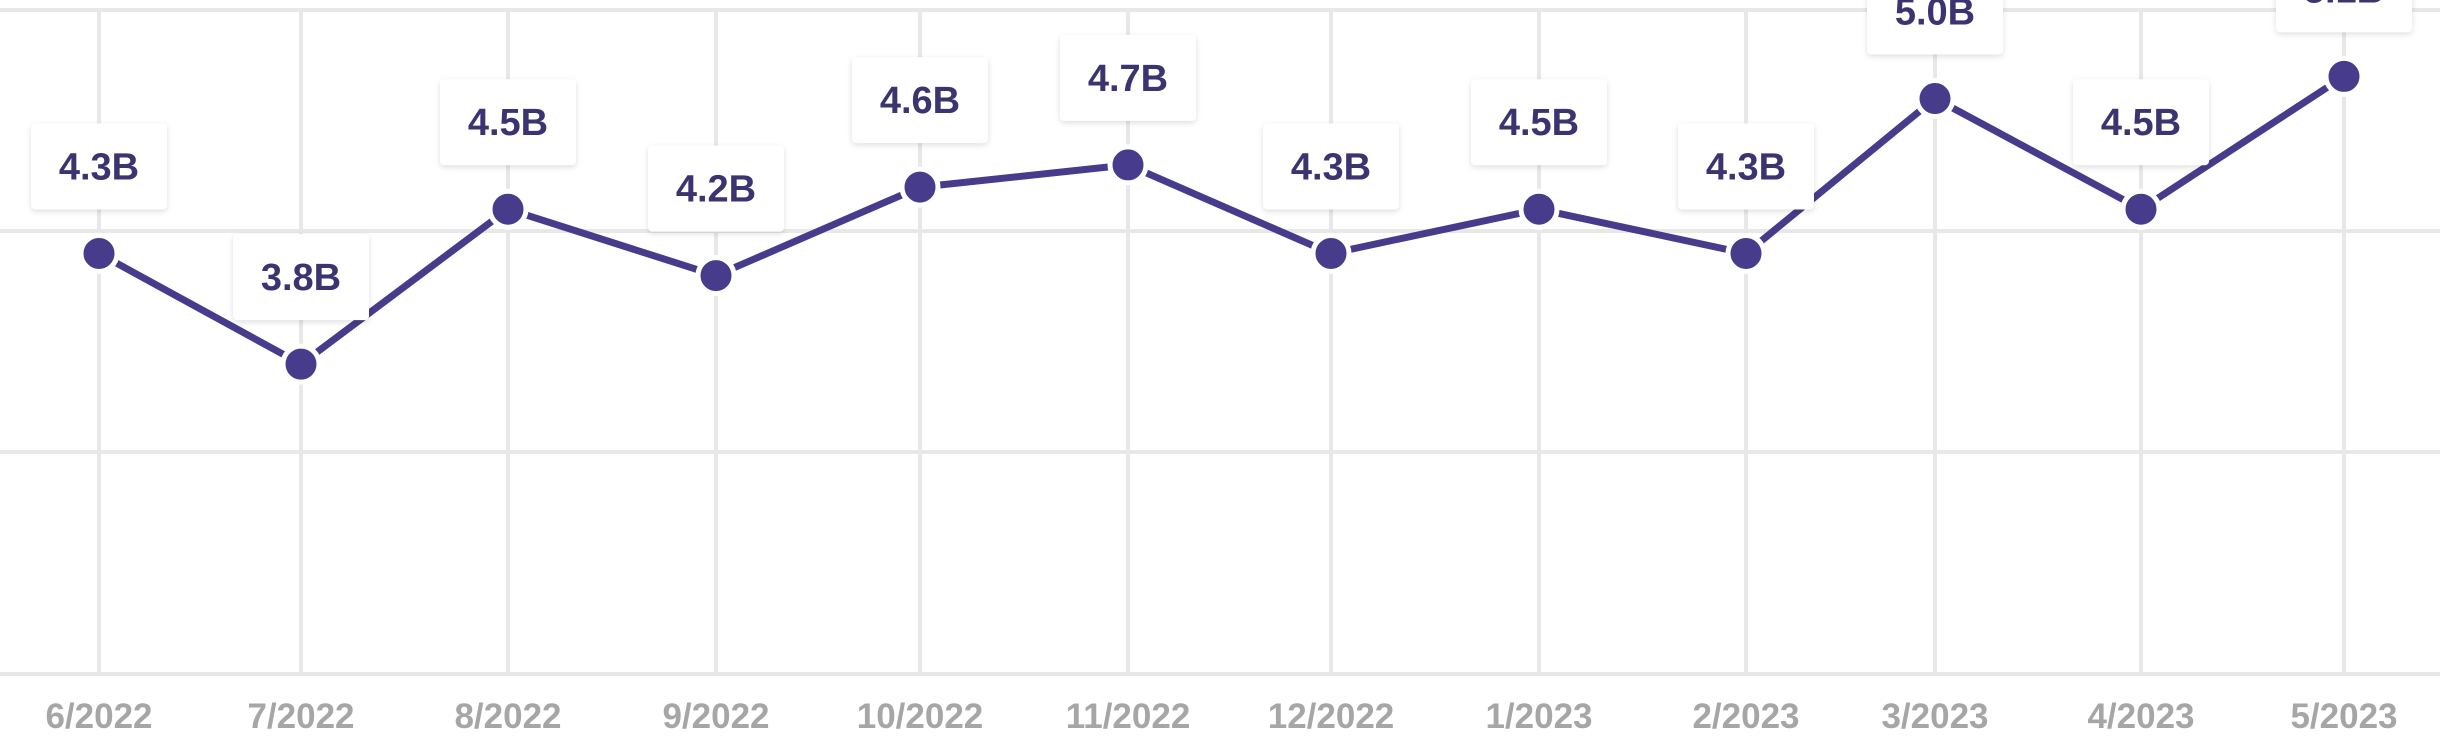  What do you see at coordinates (2140, 716) in the screenshot?
I see `x-tick-label: 4/2023` at bounding box center [2140, 716].